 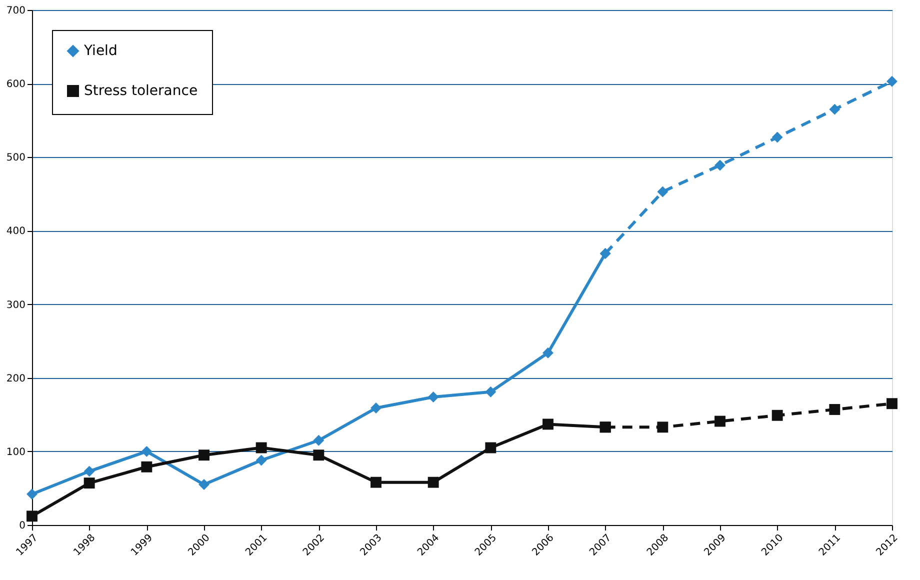 I want to click on y-tick-label: 600, so click(x=16, y=84).